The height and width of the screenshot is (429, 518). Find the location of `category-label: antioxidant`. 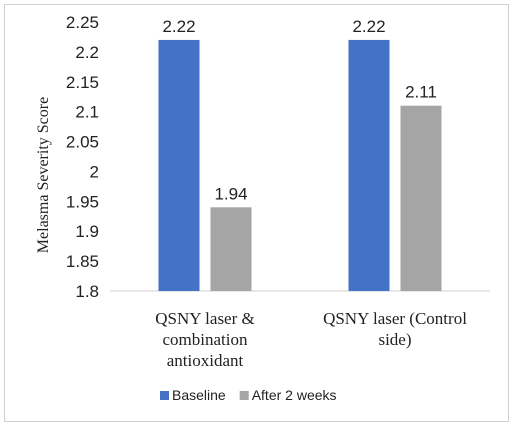

category-label: antioxidant is located at coordinates (205, 360).